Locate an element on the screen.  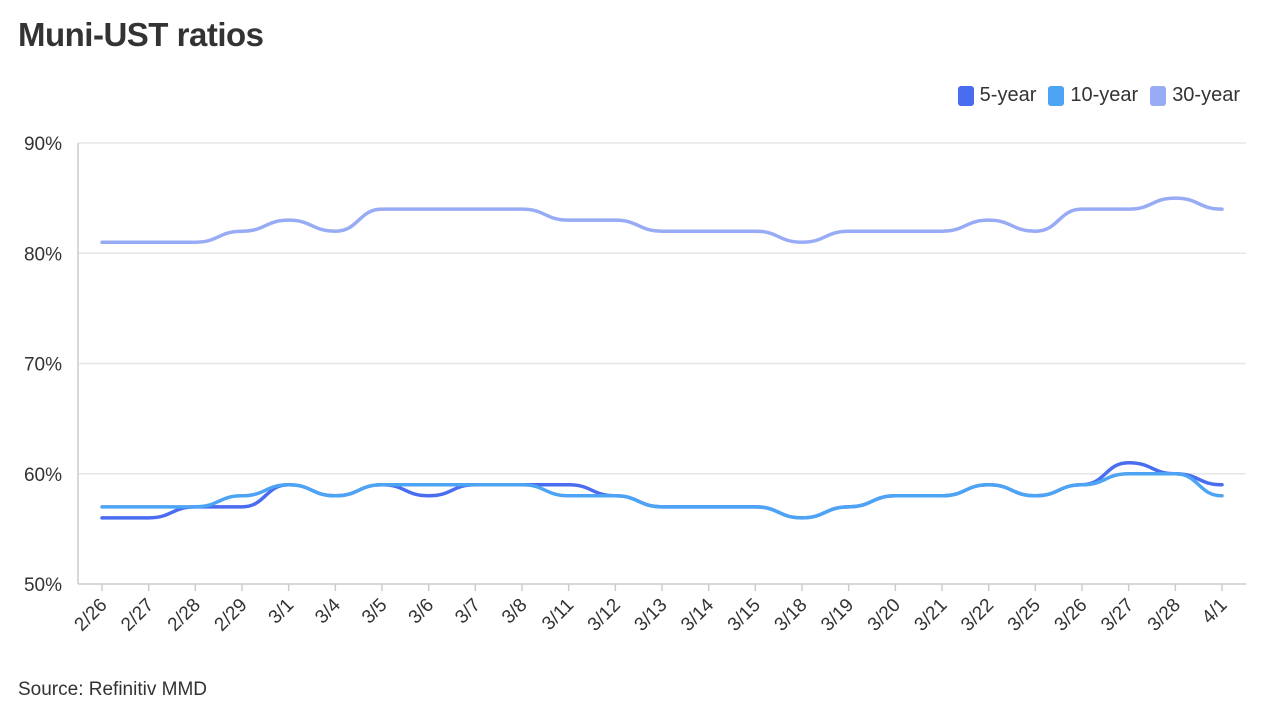
x-tick-label-2-26: 2/26 is located at coordinates (91, 615).